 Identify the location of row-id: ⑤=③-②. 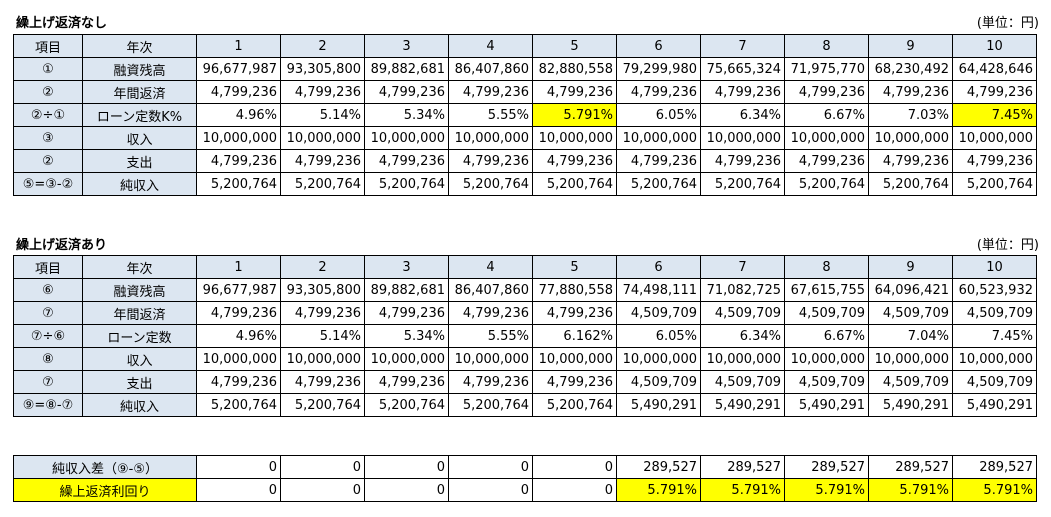
(48, 184).